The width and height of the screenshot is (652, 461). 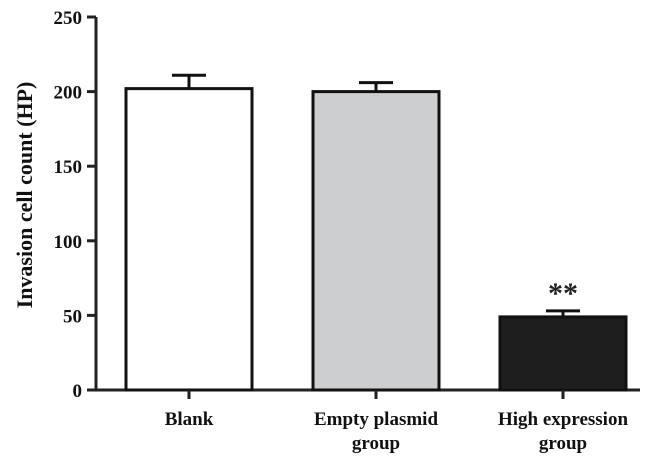 I want to click on y-tick-label: 200, so click(x=68, y=93).